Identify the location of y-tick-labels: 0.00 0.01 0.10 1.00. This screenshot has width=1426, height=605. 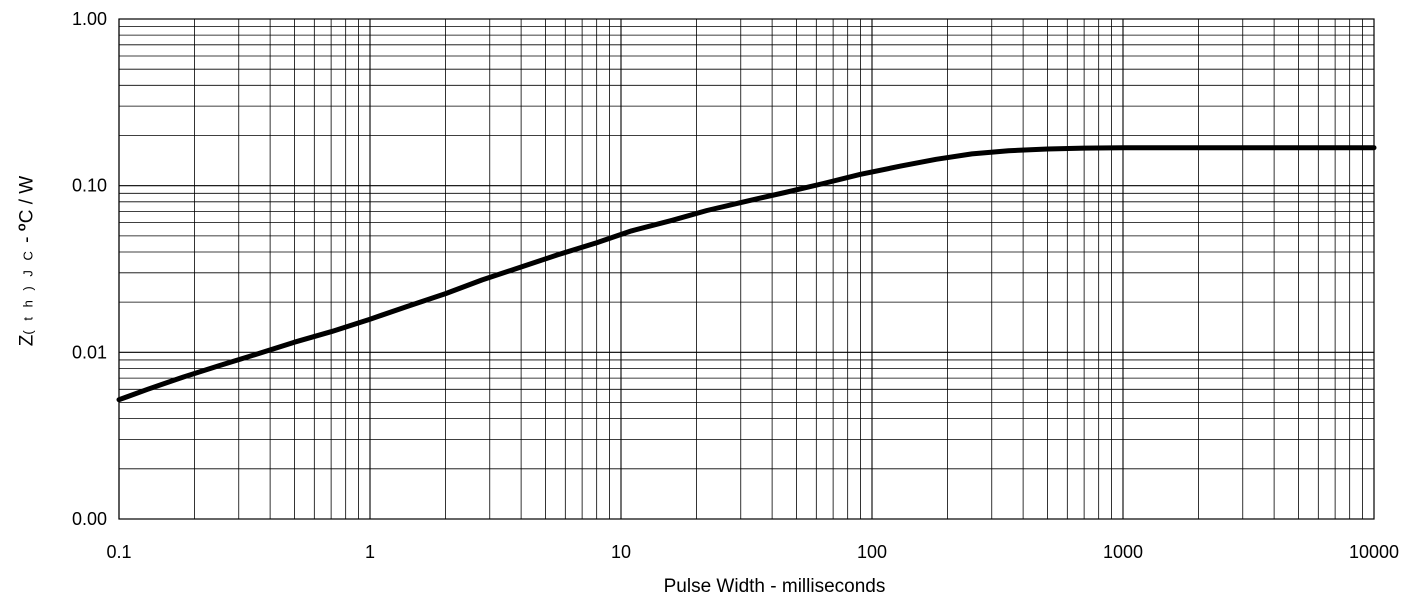
(89, 269).